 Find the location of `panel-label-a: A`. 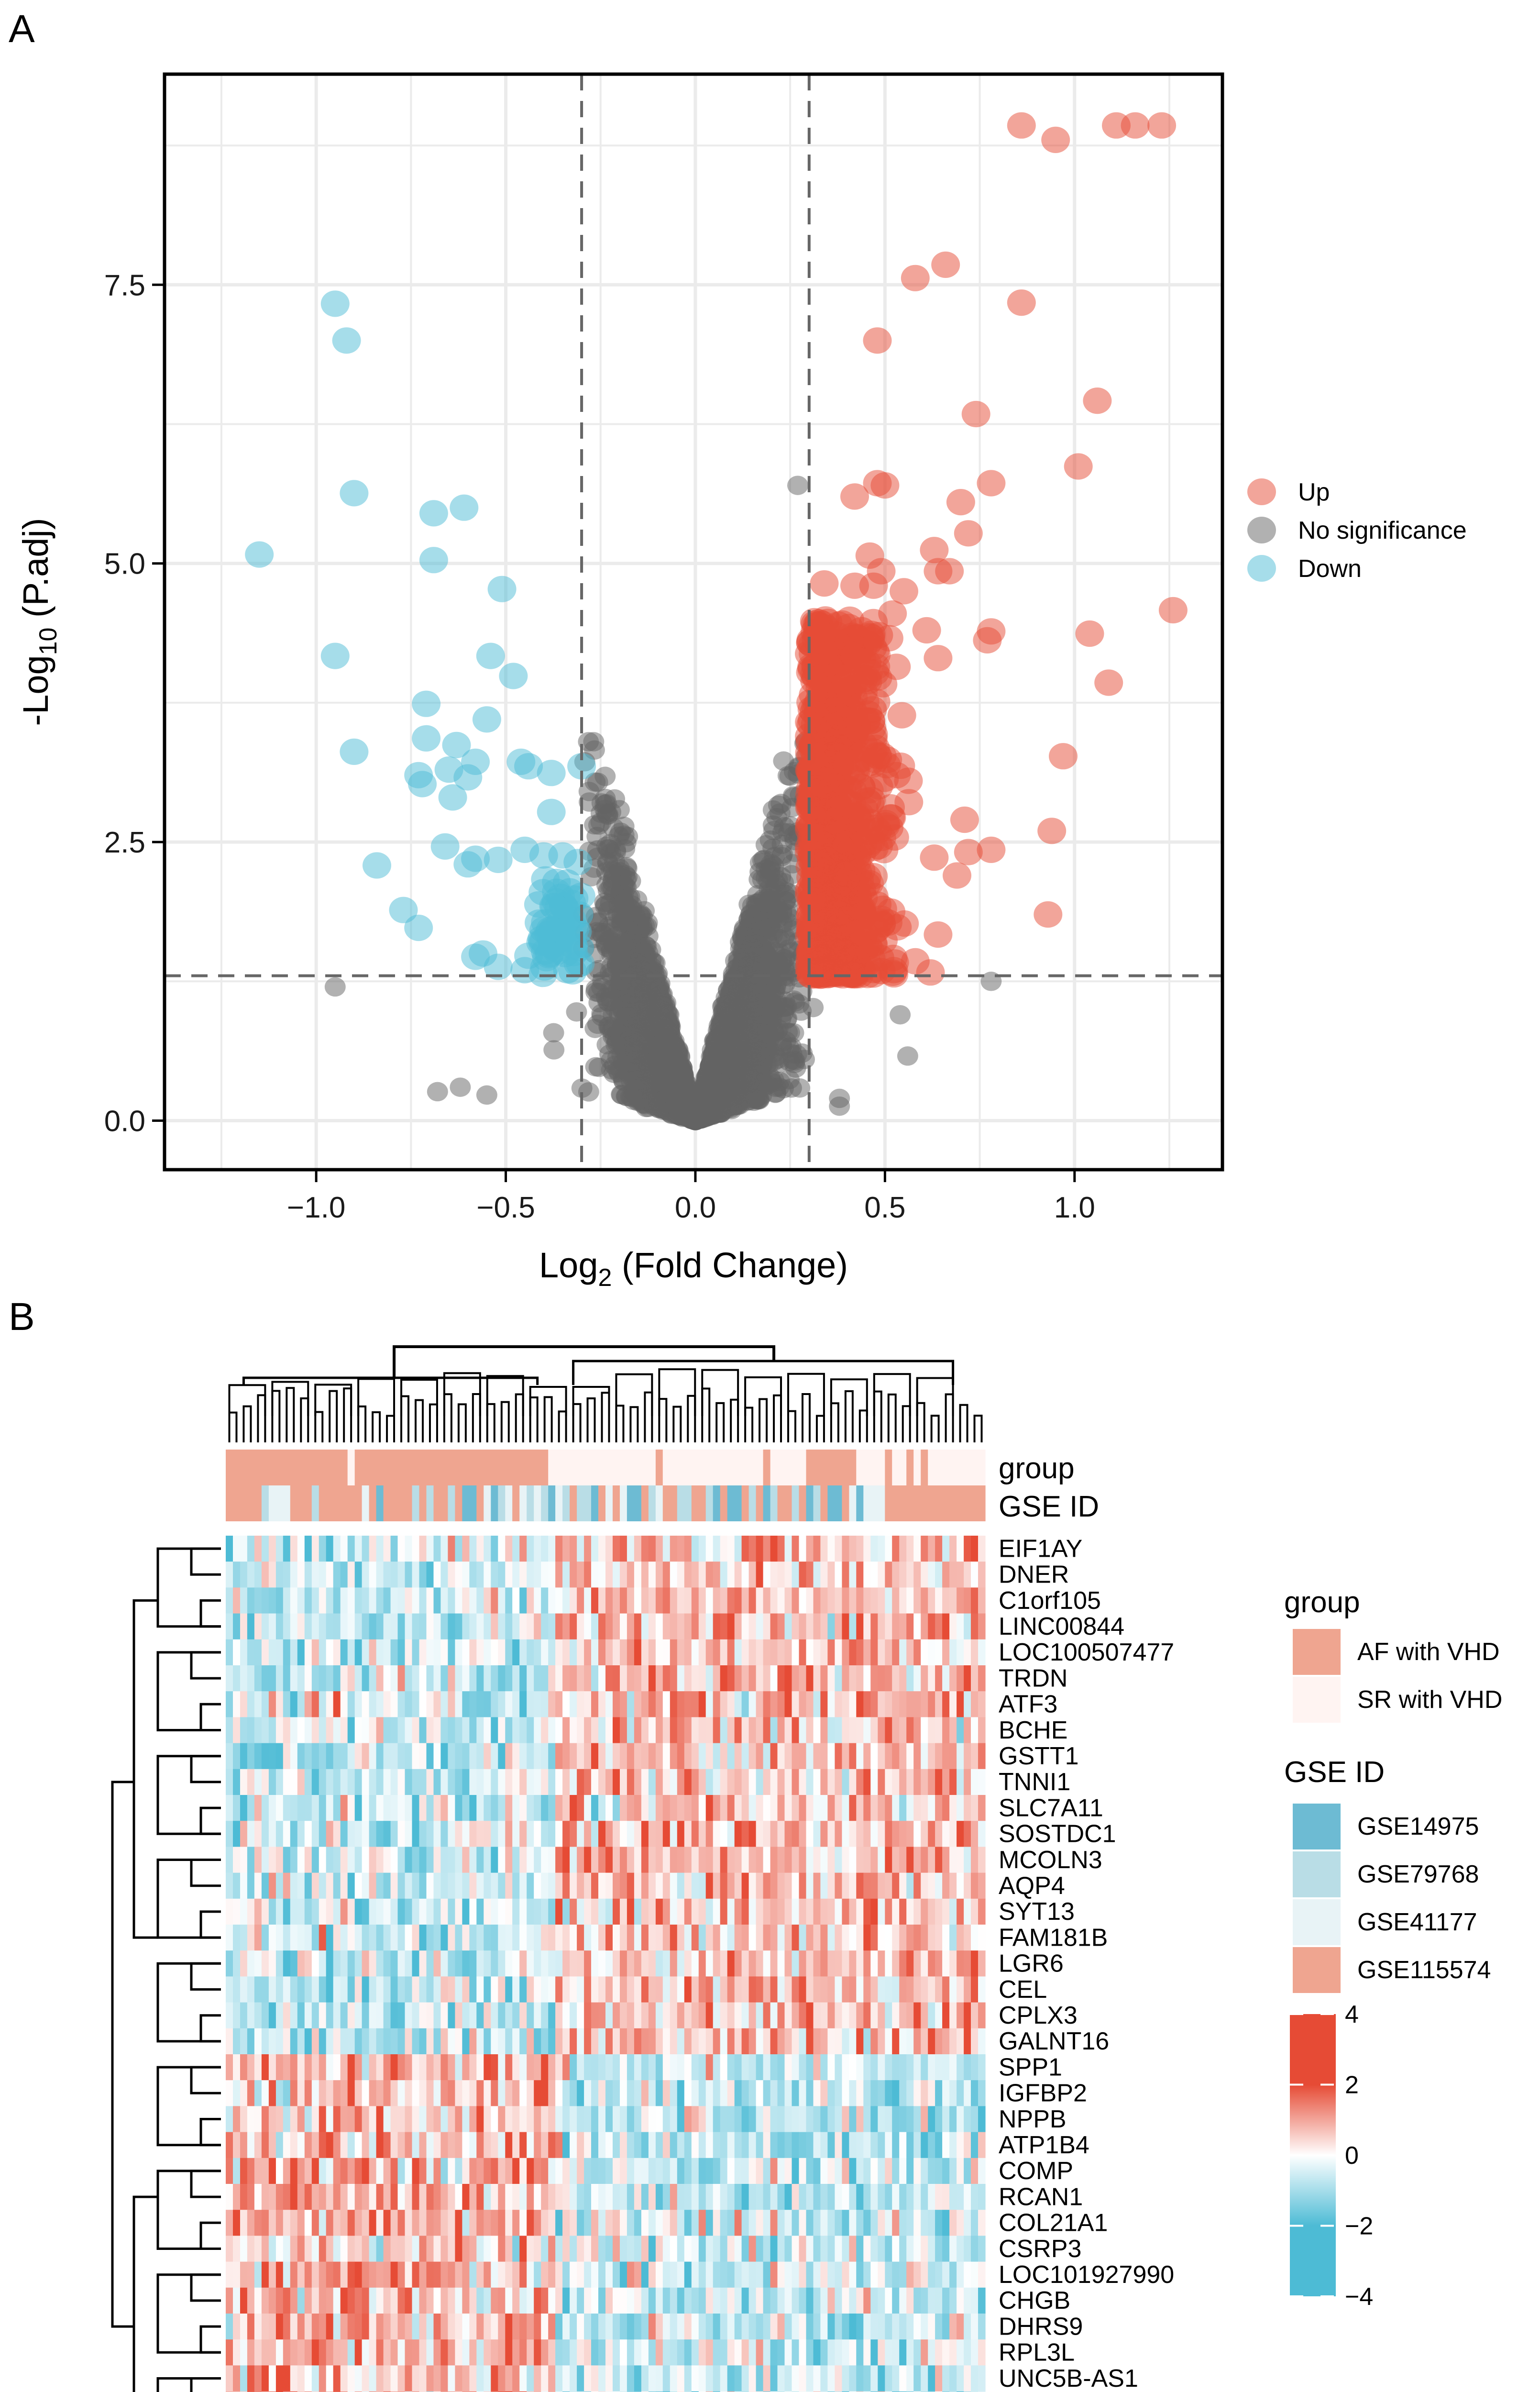

panel-label-a: A is located at coordinates (22, 29).